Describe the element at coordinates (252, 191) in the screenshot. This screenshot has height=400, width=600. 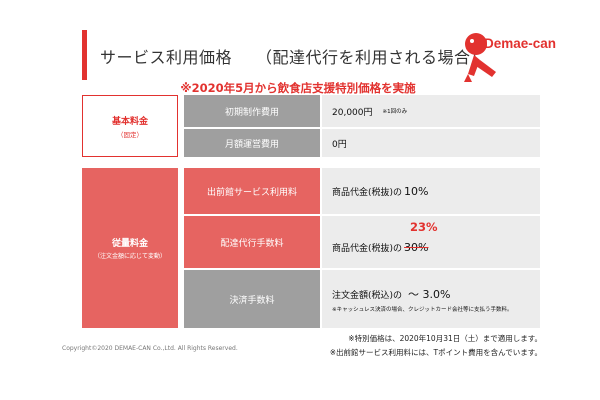
I see `row-label-service-fee: 出前館サービス利用料` at that location.